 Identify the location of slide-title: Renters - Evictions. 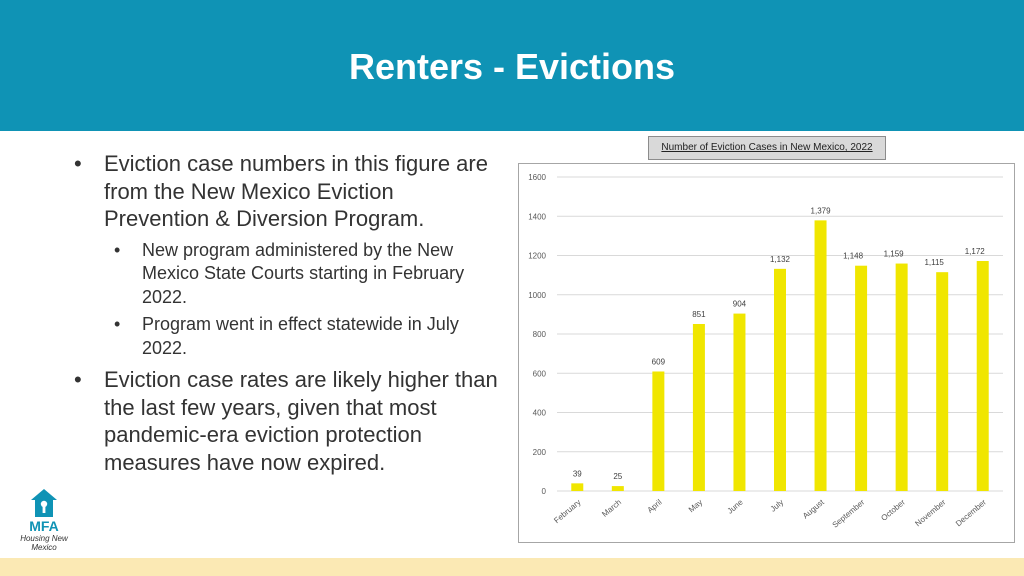
(512, 66).